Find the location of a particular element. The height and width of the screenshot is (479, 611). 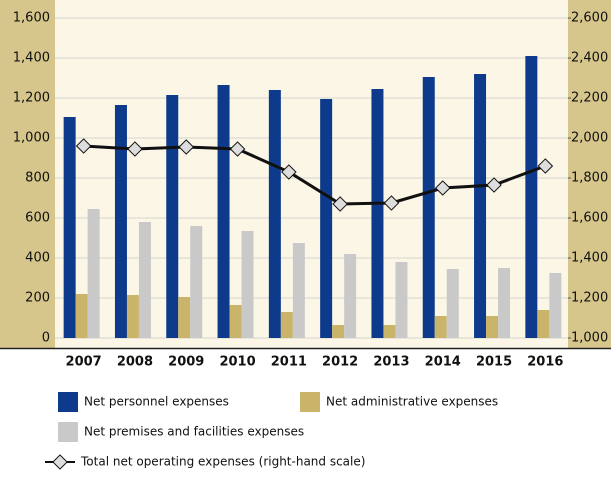

y2-tick-label: 2,200 is located at coordinates (589, 98).